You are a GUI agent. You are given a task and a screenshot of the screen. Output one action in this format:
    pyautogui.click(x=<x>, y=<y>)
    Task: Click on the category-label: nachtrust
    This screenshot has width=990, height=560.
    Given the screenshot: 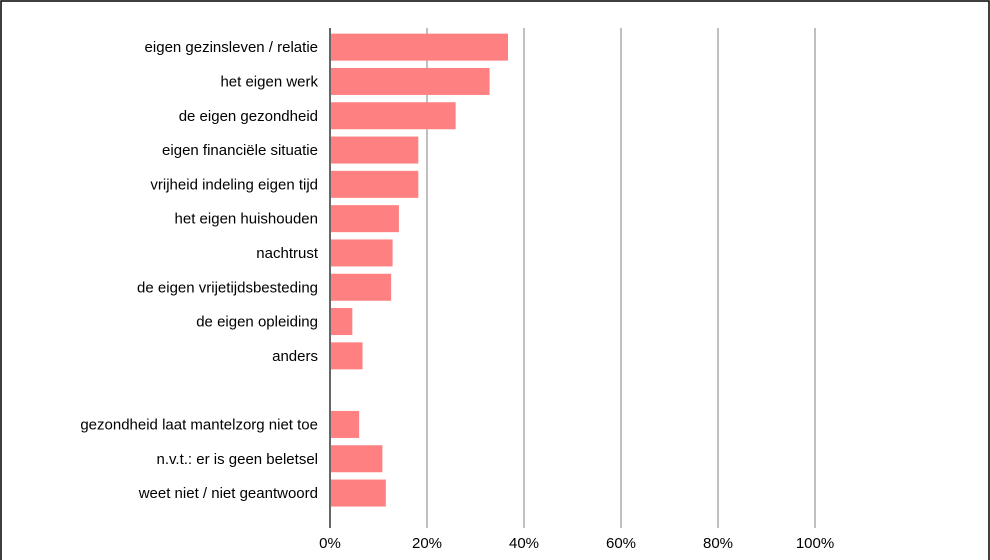 What is the action you would take?
    pyautogui.click(x=287, y=253)
    